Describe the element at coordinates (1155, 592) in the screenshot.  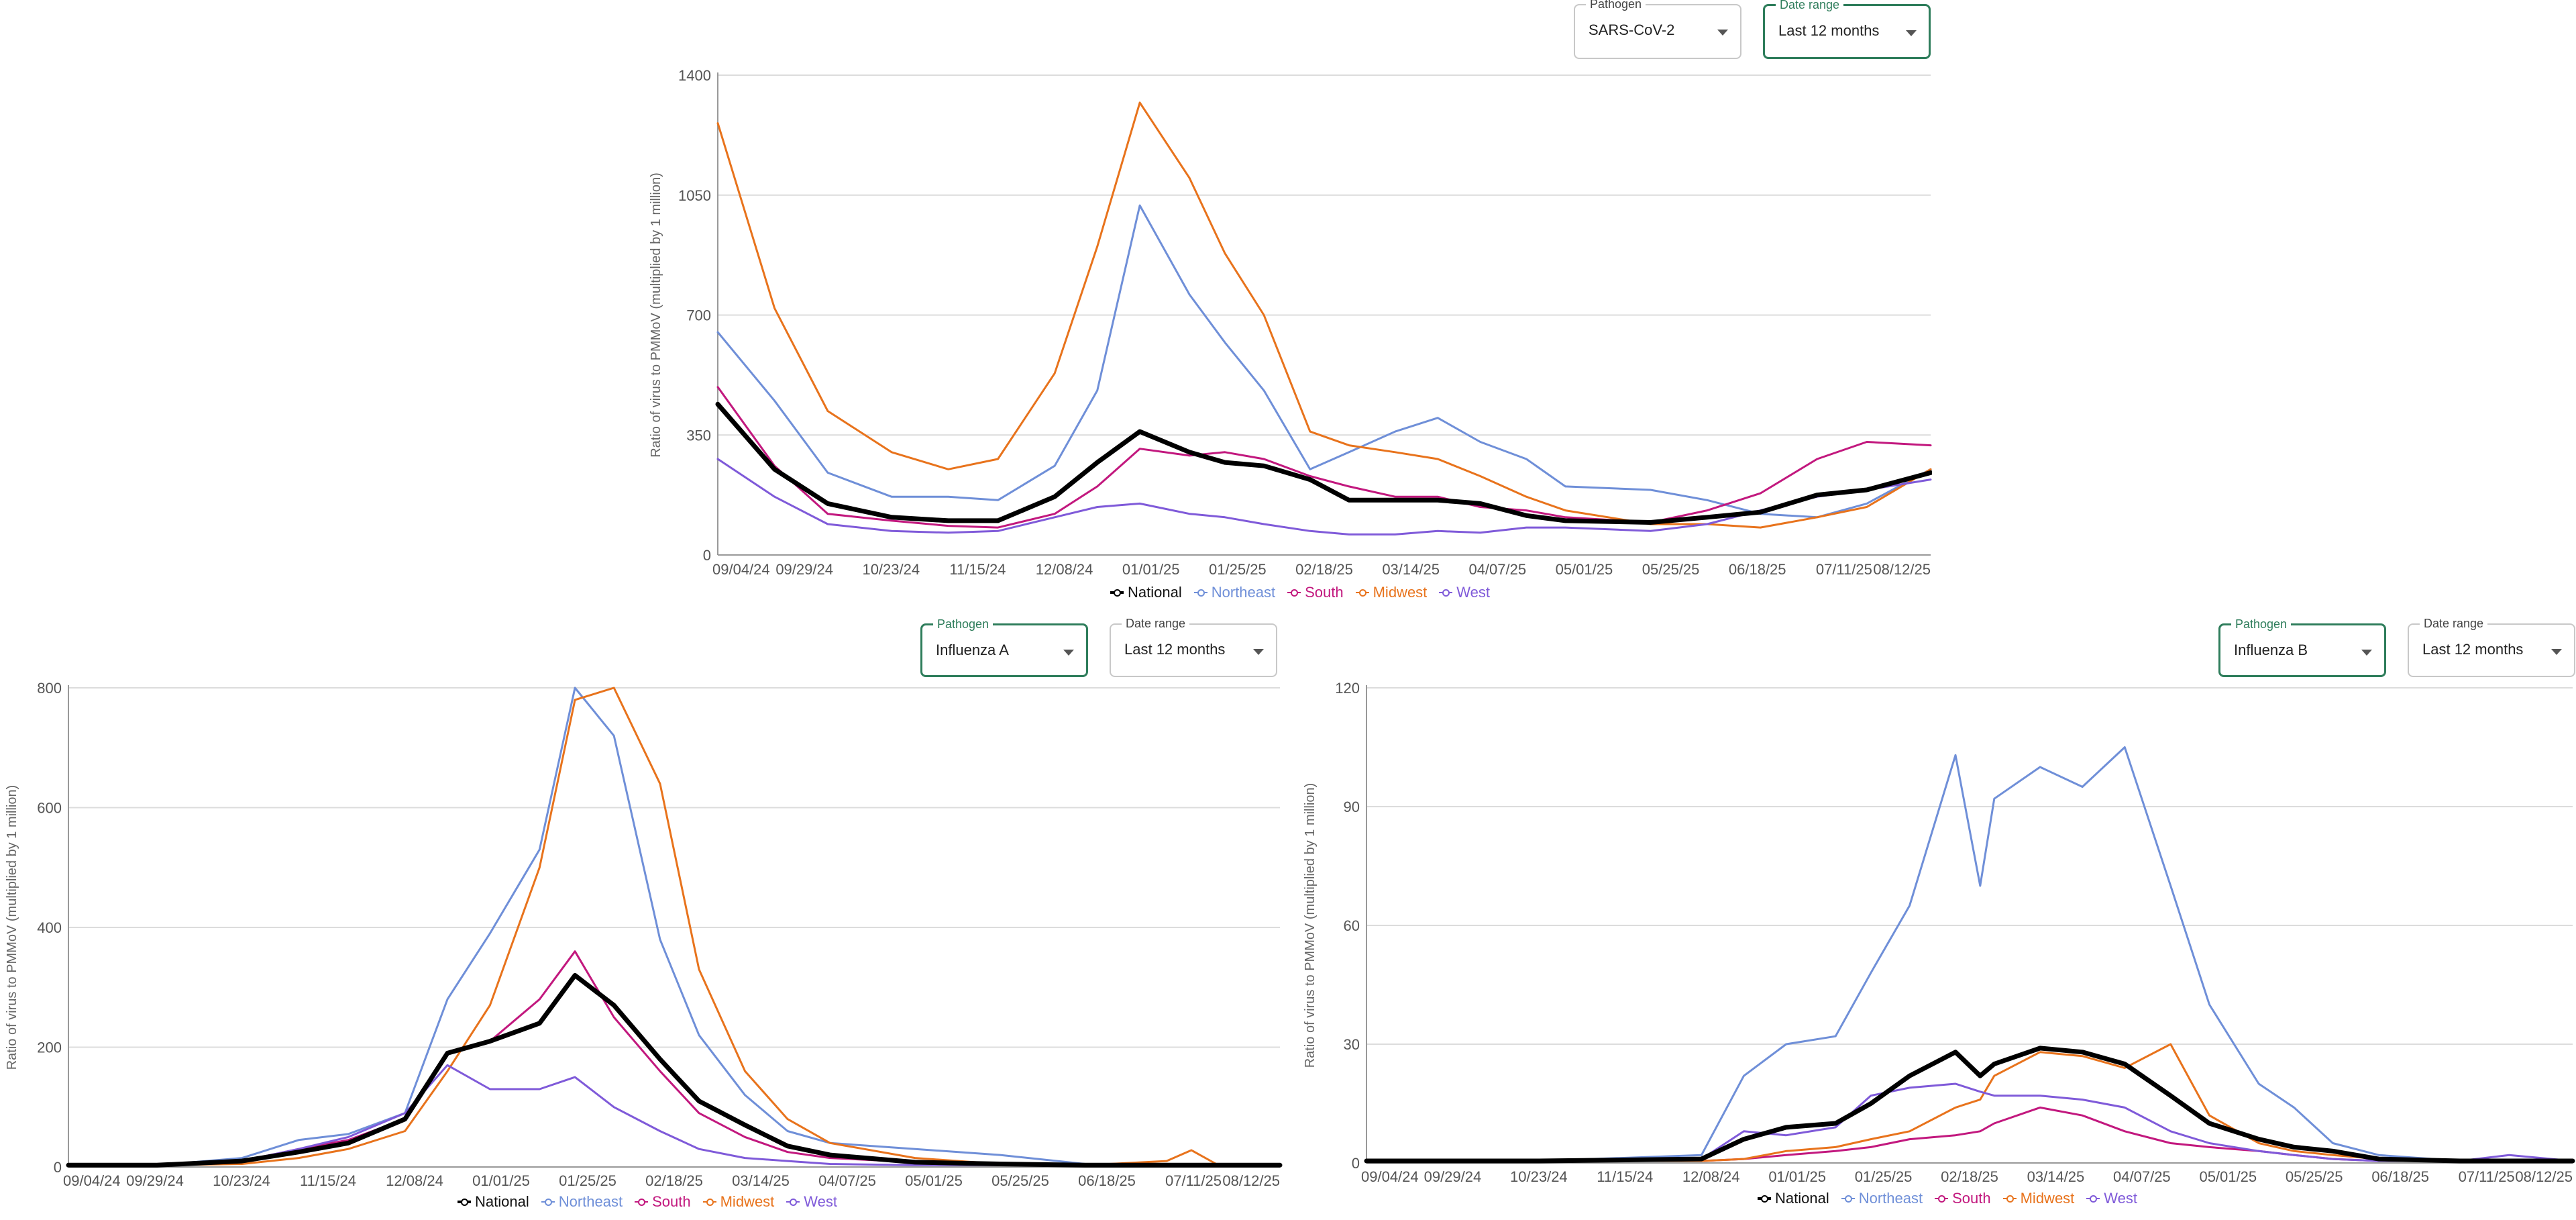
I see `legend-label: National` at that location.